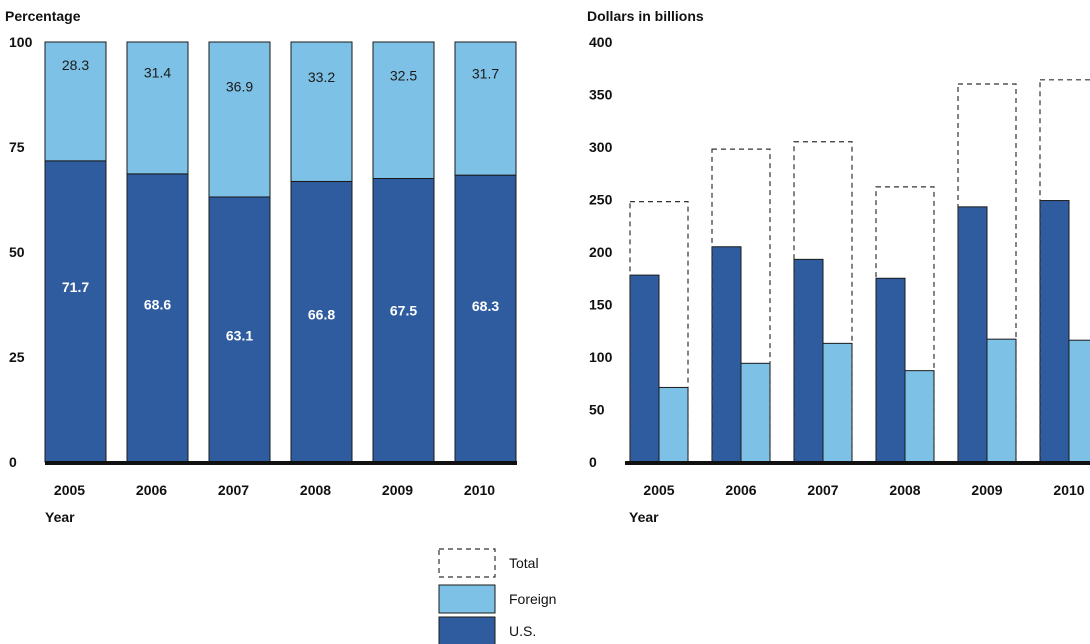 The height and width of the screenshot is (644, 1090). I want to click on left-data-label-us: 63.1, so click(239, 336).